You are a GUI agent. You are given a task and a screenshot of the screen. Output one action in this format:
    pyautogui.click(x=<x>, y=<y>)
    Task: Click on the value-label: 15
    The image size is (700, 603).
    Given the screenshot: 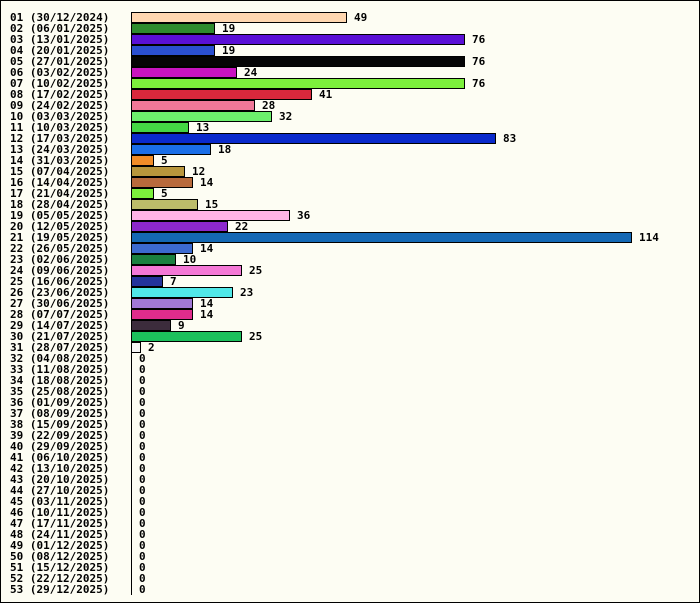 What is the action you would take?
    pyautogui.click(x=211, y=204)
    